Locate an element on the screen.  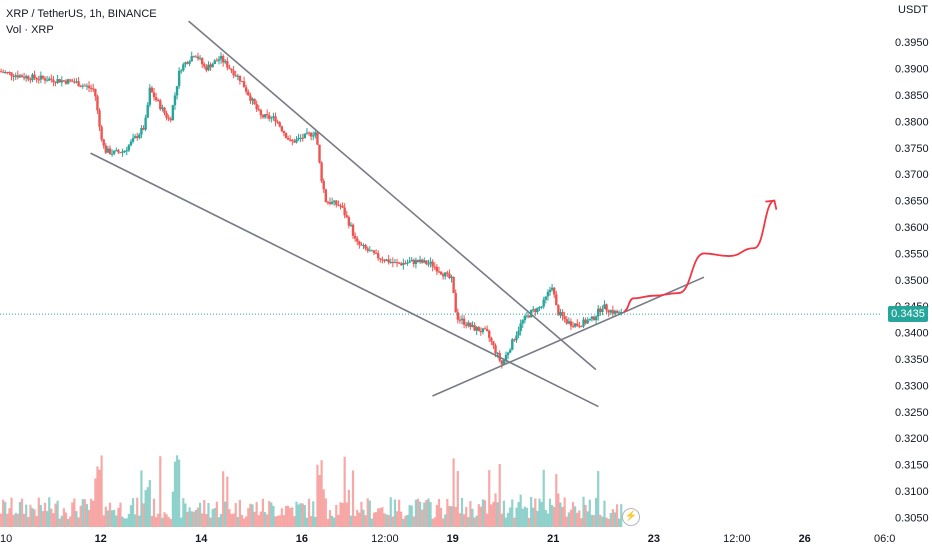
y-tick-label: 0.3250 is located at coordinates (912, 413).